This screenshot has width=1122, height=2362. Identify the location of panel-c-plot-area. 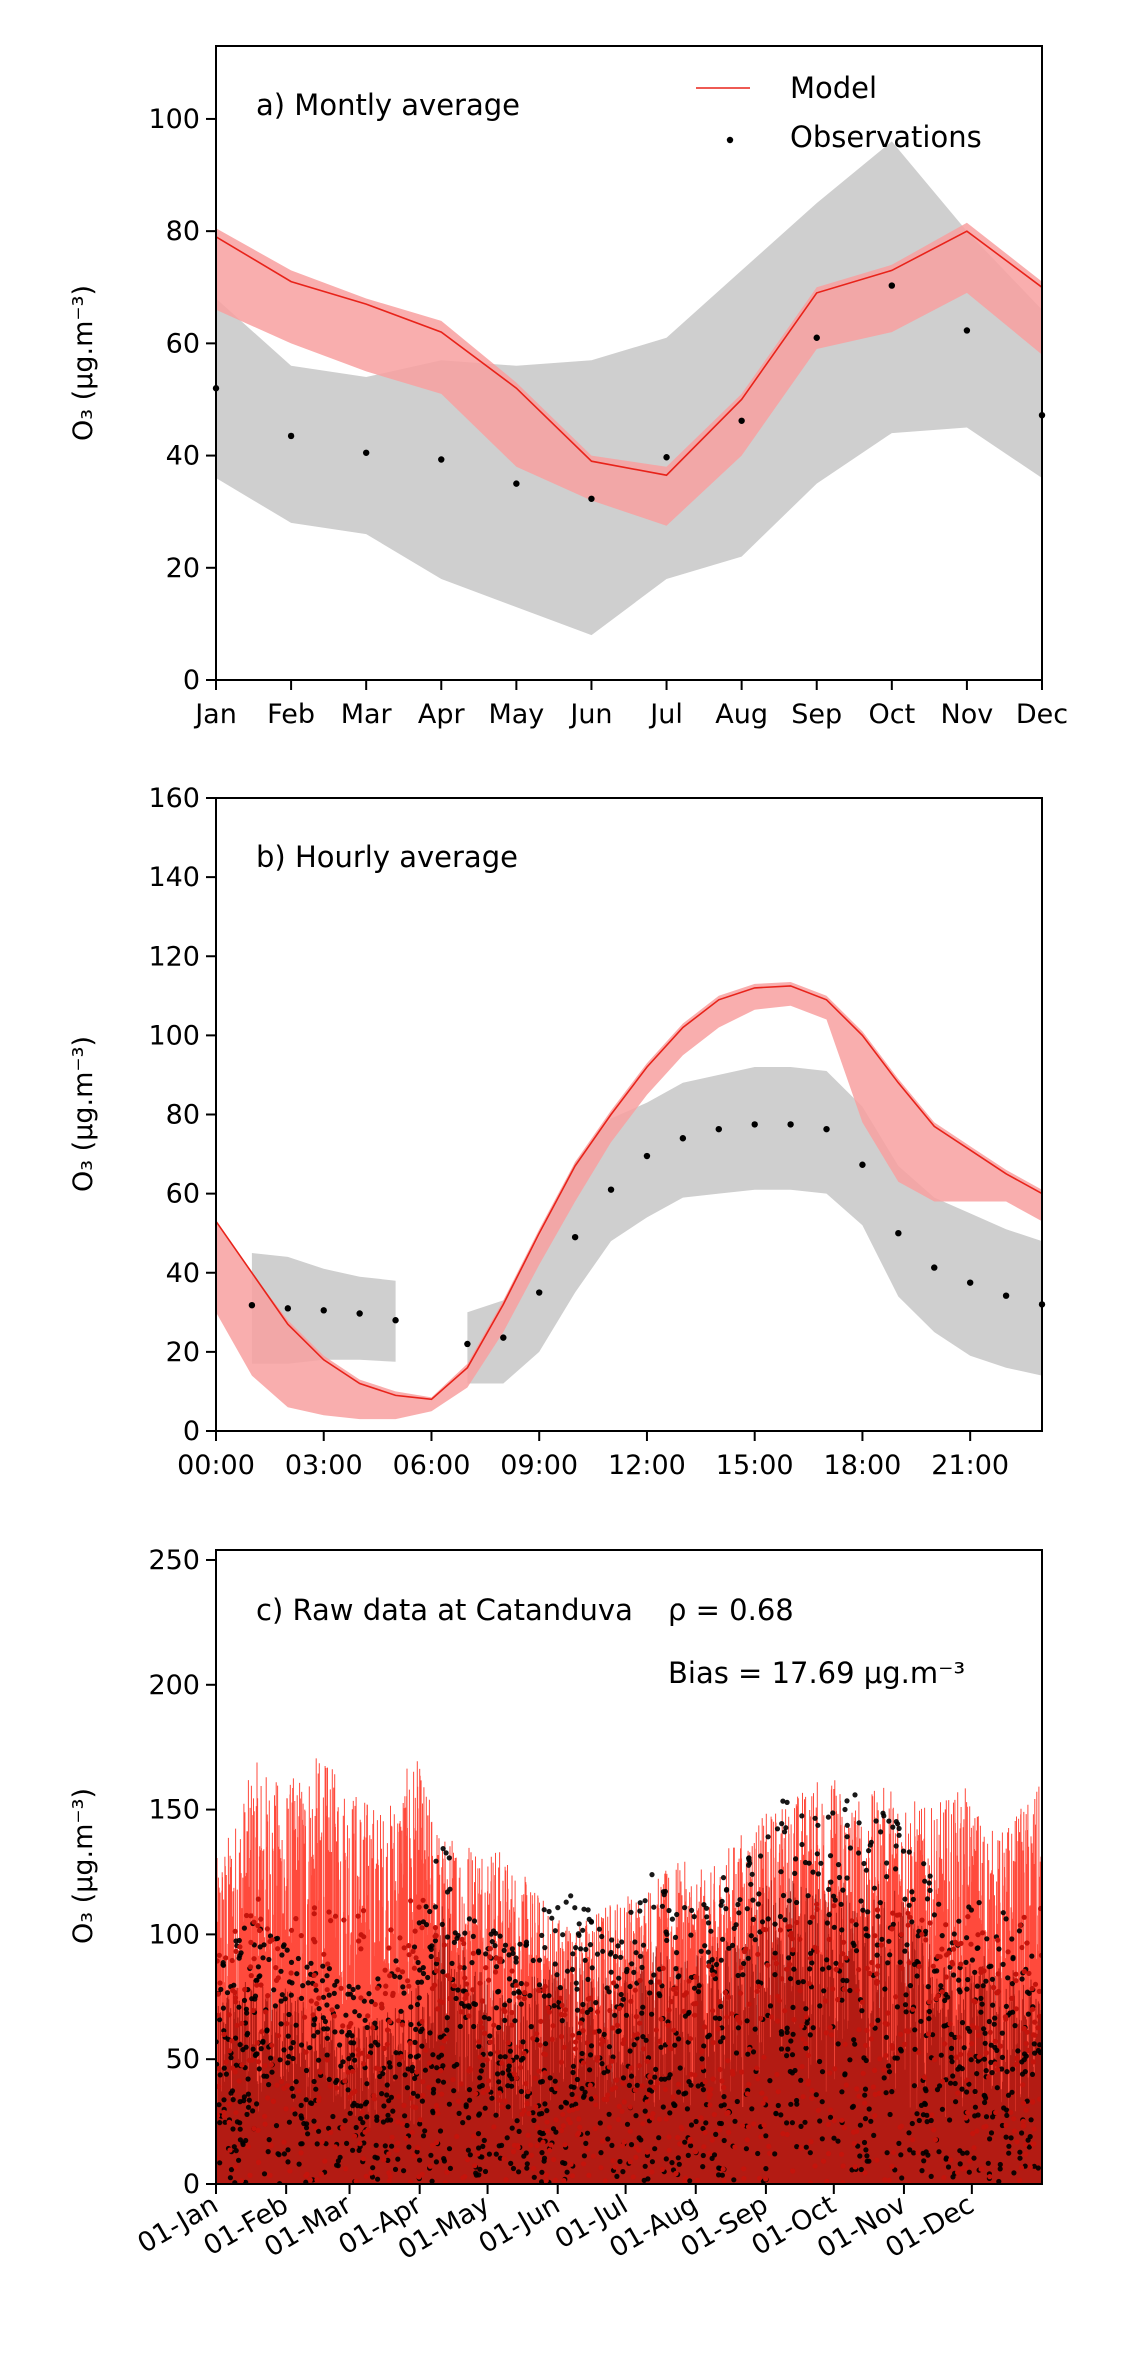
(629, 1971).